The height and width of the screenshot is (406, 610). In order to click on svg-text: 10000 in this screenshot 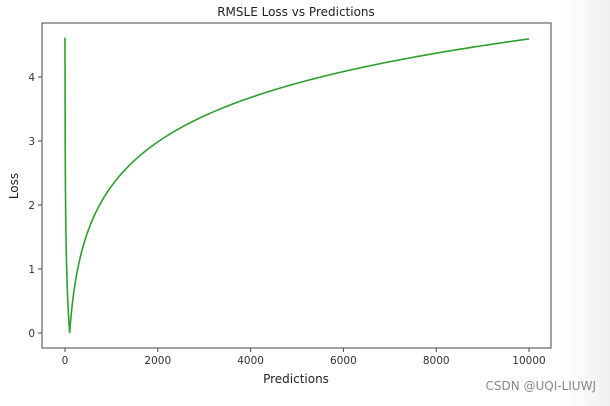, I will do `click(528, 361)`.